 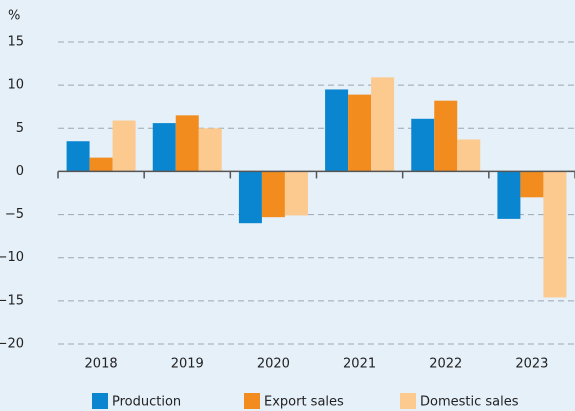 What do you see at coordinates (20, 171) in the screenshot?
I see `y-tick-label: 0` at bounding box center [20, 171].